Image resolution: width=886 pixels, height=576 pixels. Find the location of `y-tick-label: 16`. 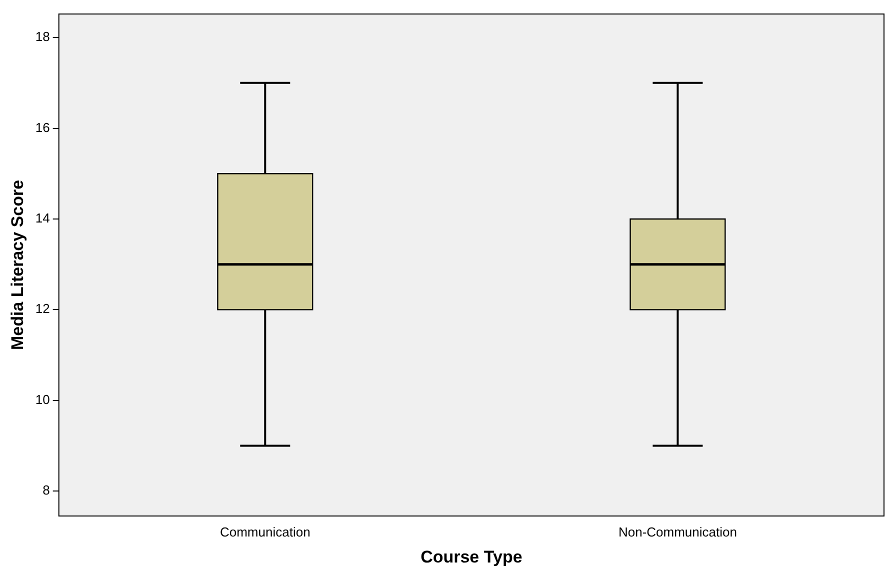

y-tick-label: 16 is located at coordinates (42, 127).